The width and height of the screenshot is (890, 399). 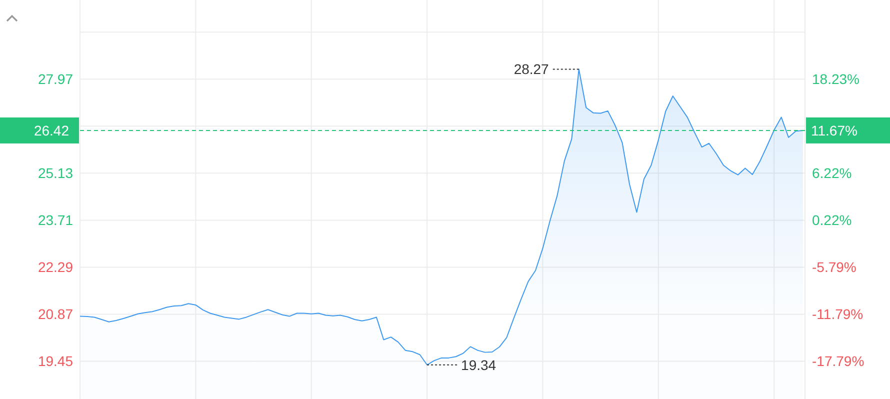 I want to click on y-tick-label: 20.87, so click(x=56, y=314).